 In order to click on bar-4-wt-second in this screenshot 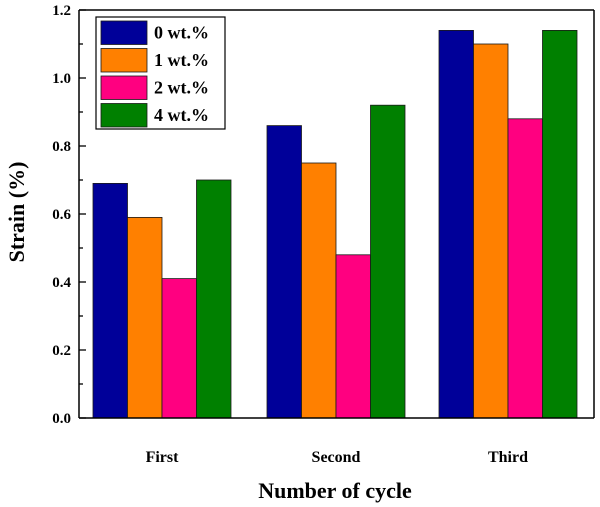, I will do `click(388, 261)`.